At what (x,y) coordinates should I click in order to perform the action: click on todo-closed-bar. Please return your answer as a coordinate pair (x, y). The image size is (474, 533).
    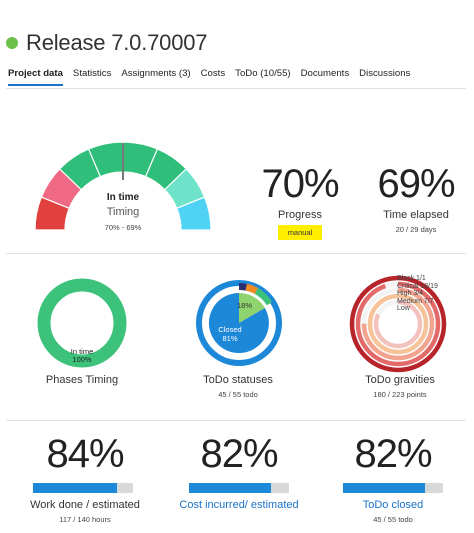
    Looking at the image, I should click on (393, 488).